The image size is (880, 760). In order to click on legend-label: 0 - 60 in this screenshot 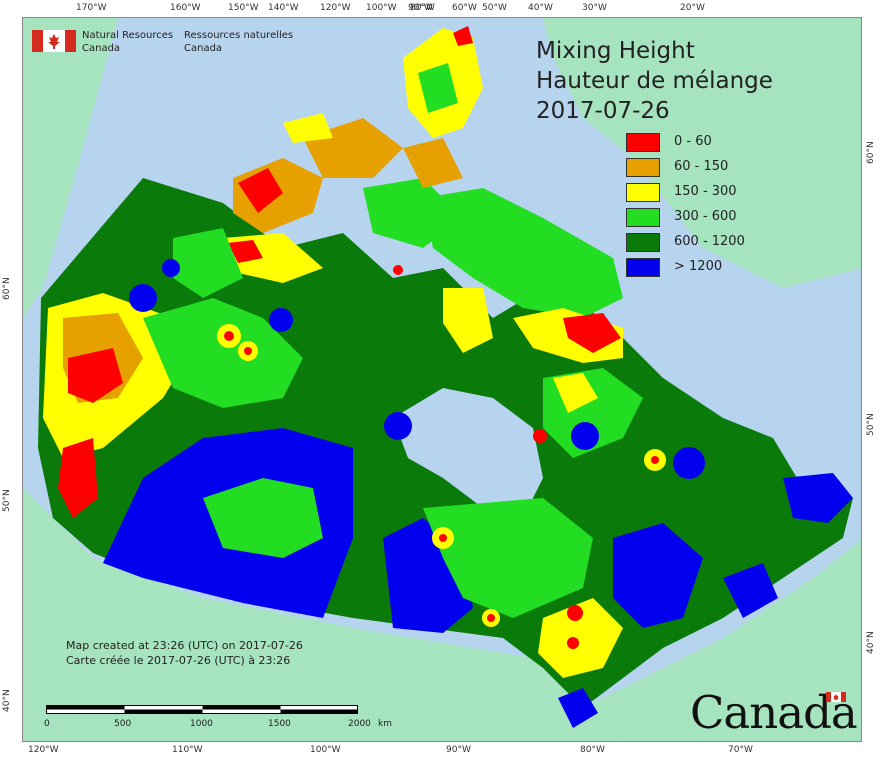, I will do `click(693, 141)`.